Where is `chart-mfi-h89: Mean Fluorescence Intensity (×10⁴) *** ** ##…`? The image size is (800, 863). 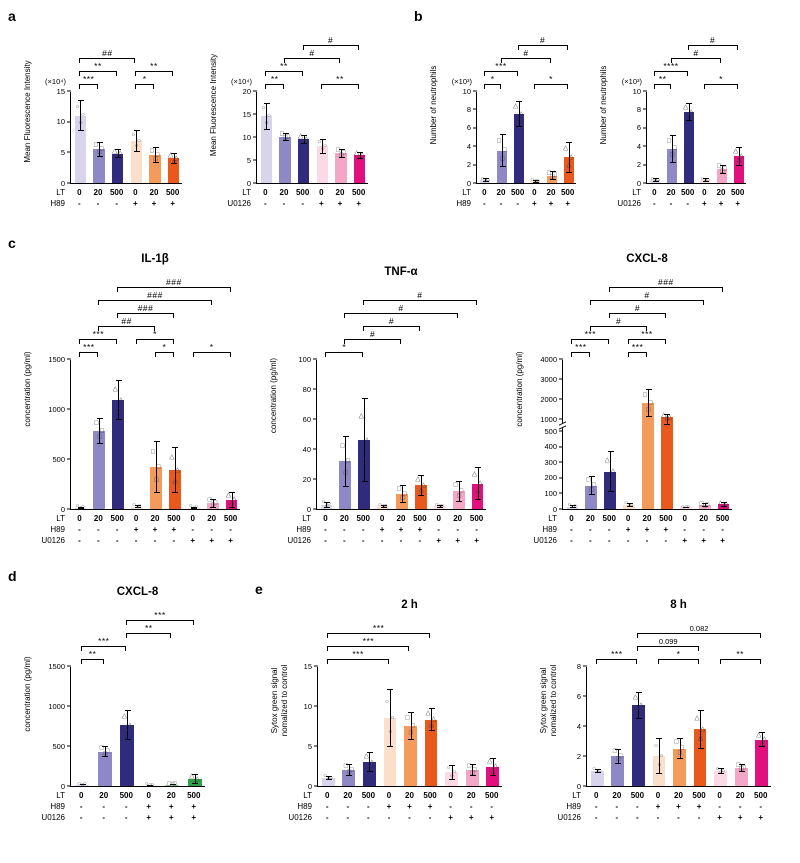 chart-mfi-h89: Mean Fluorescence Intensity (×10⁴) *** ** ##… is located at coordinates (105, 124).